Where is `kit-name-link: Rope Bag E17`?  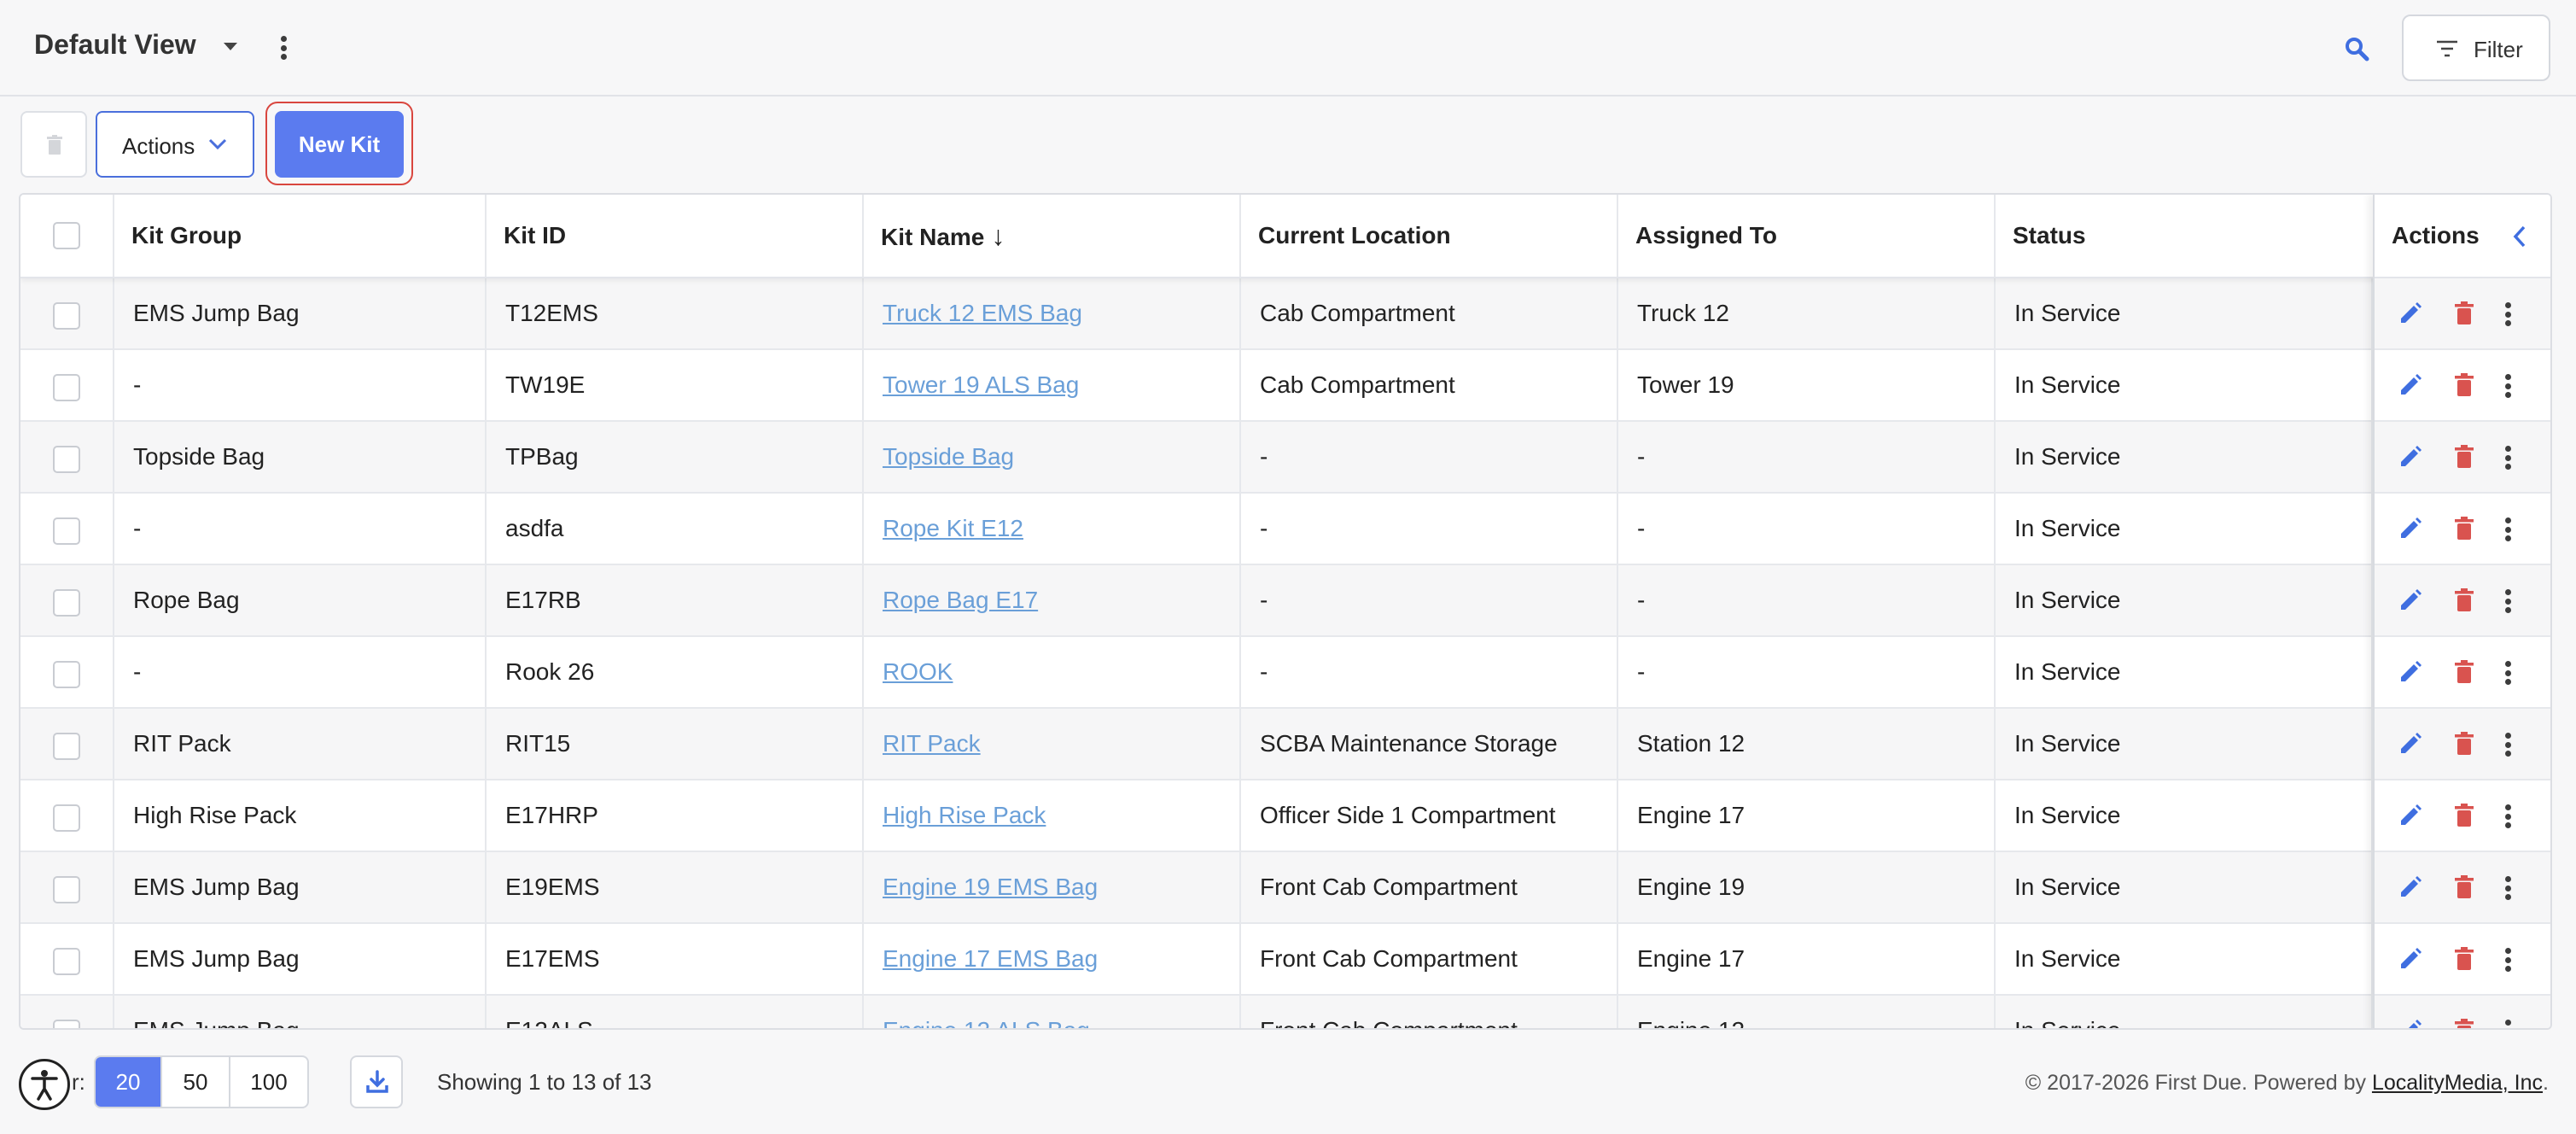 kit-name-link: Rope Bag E17 is located at coordinates (961, 600).